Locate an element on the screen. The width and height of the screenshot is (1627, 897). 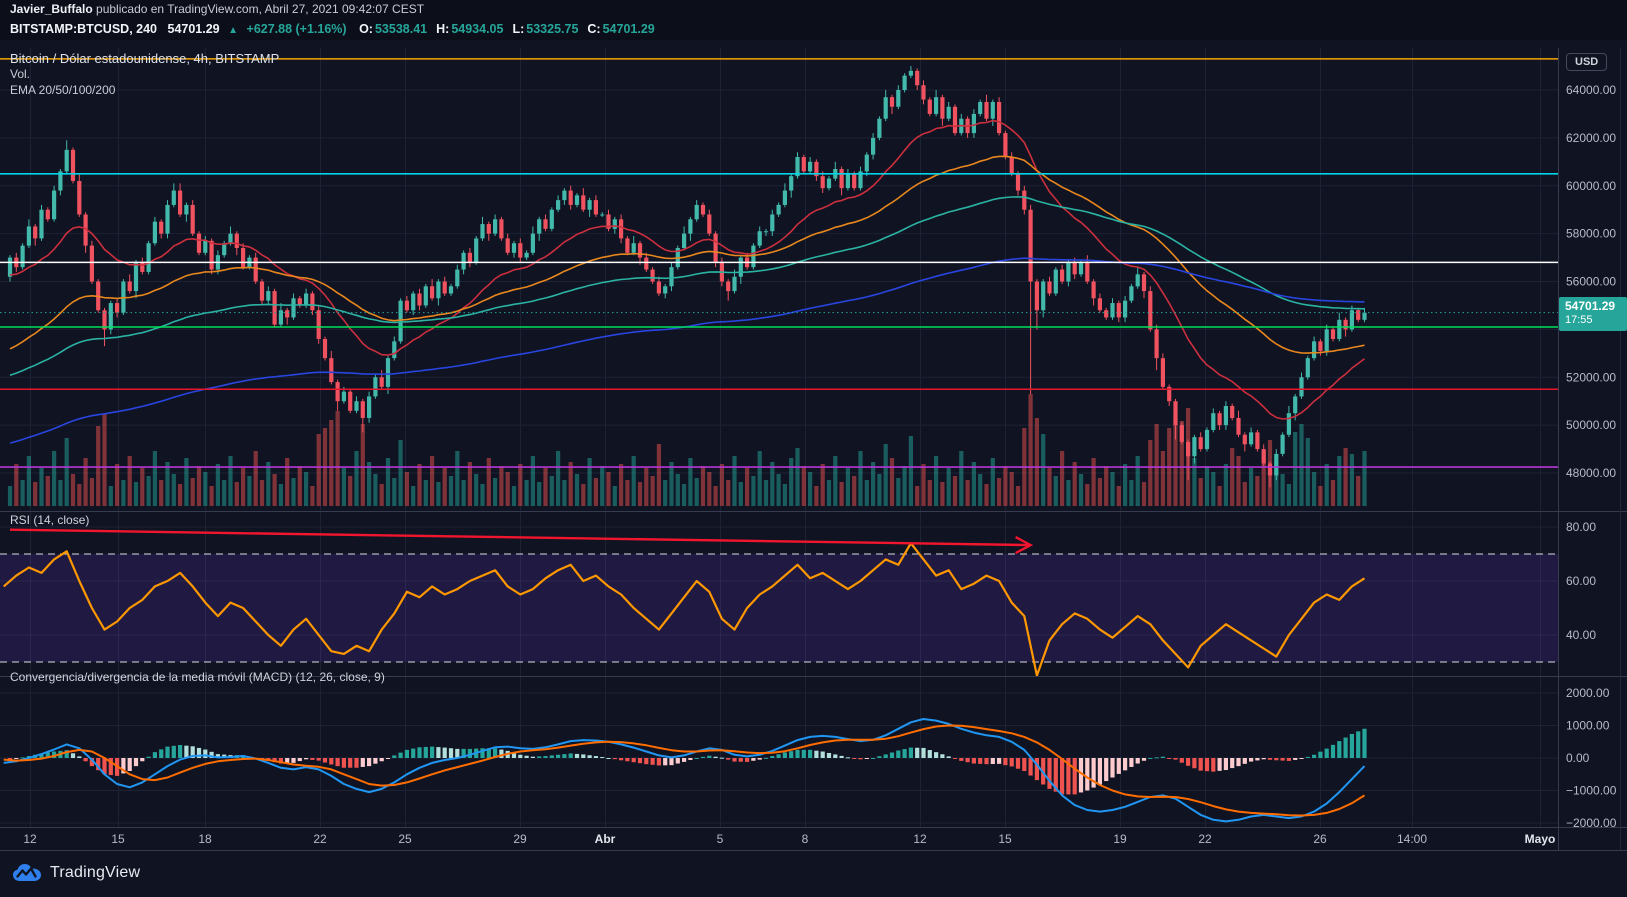
svg-text: 0.00 is located at coordinates (1578, 758).